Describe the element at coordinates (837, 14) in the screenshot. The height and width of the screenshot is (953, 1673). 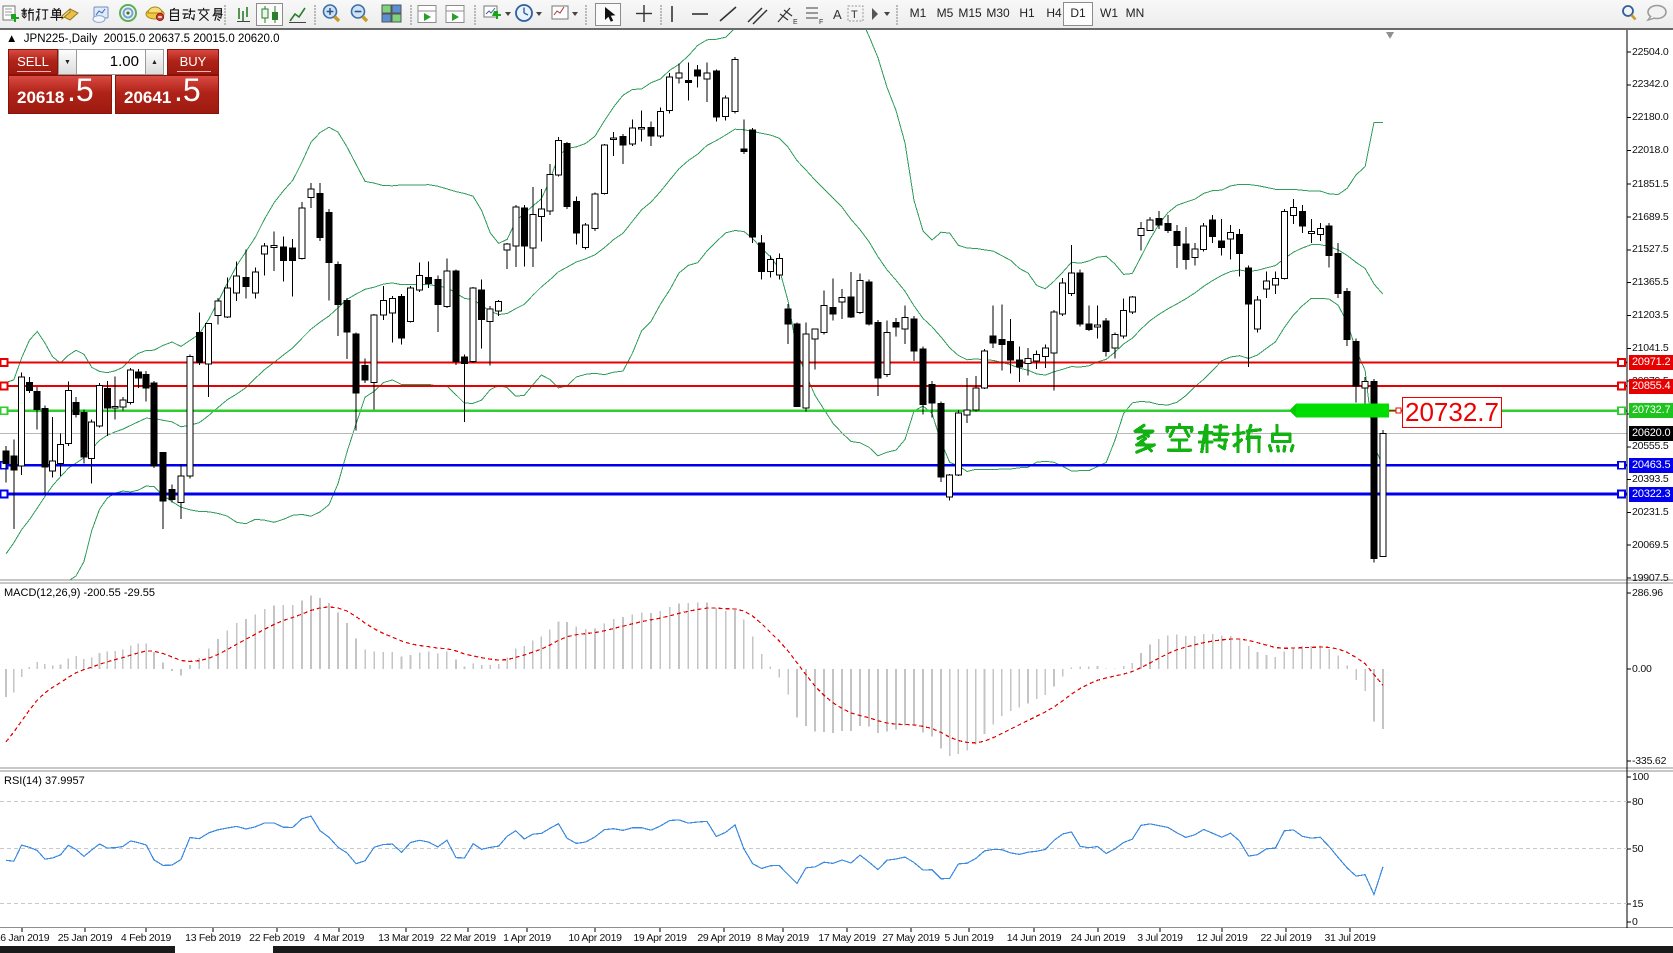
I see `svg-text: A` at that location.